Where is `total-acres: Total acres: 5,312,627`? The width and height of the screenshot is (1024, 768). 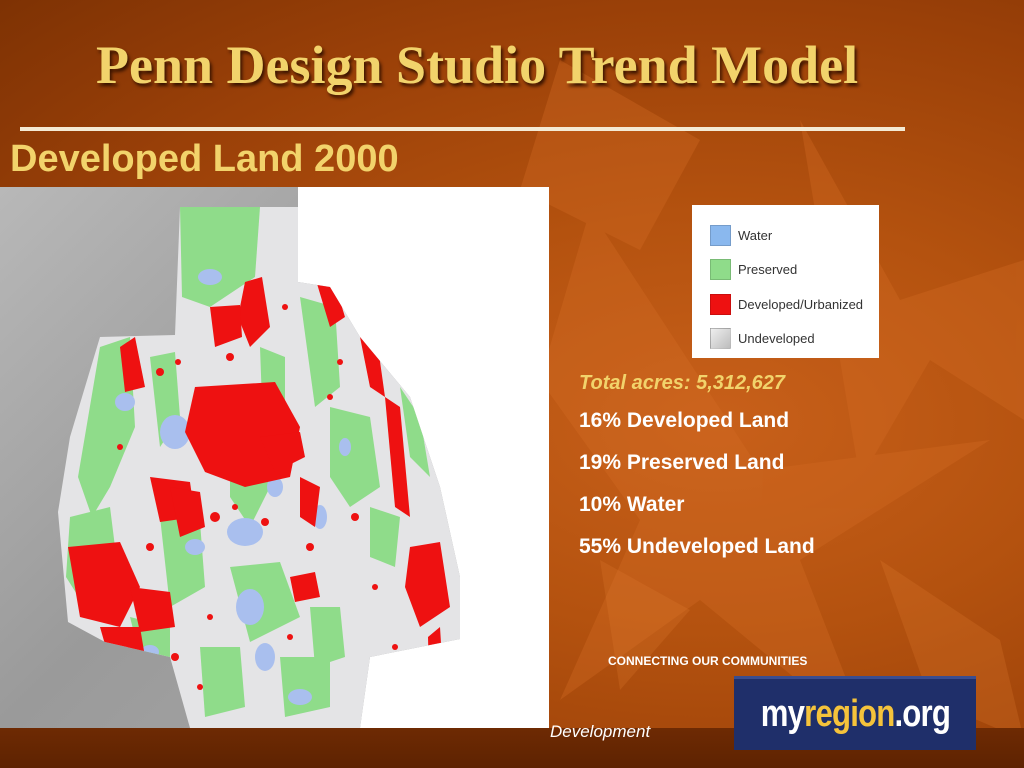
total-acres: Total acres: 5,312,627 is located at coordinates (682, 383).